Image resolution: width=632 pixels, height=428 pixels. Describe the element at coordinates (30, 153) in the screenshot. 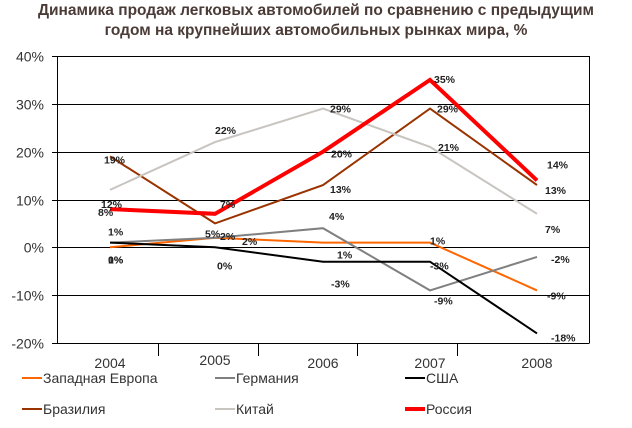

I see `y-tick-label: 20%` at that location.